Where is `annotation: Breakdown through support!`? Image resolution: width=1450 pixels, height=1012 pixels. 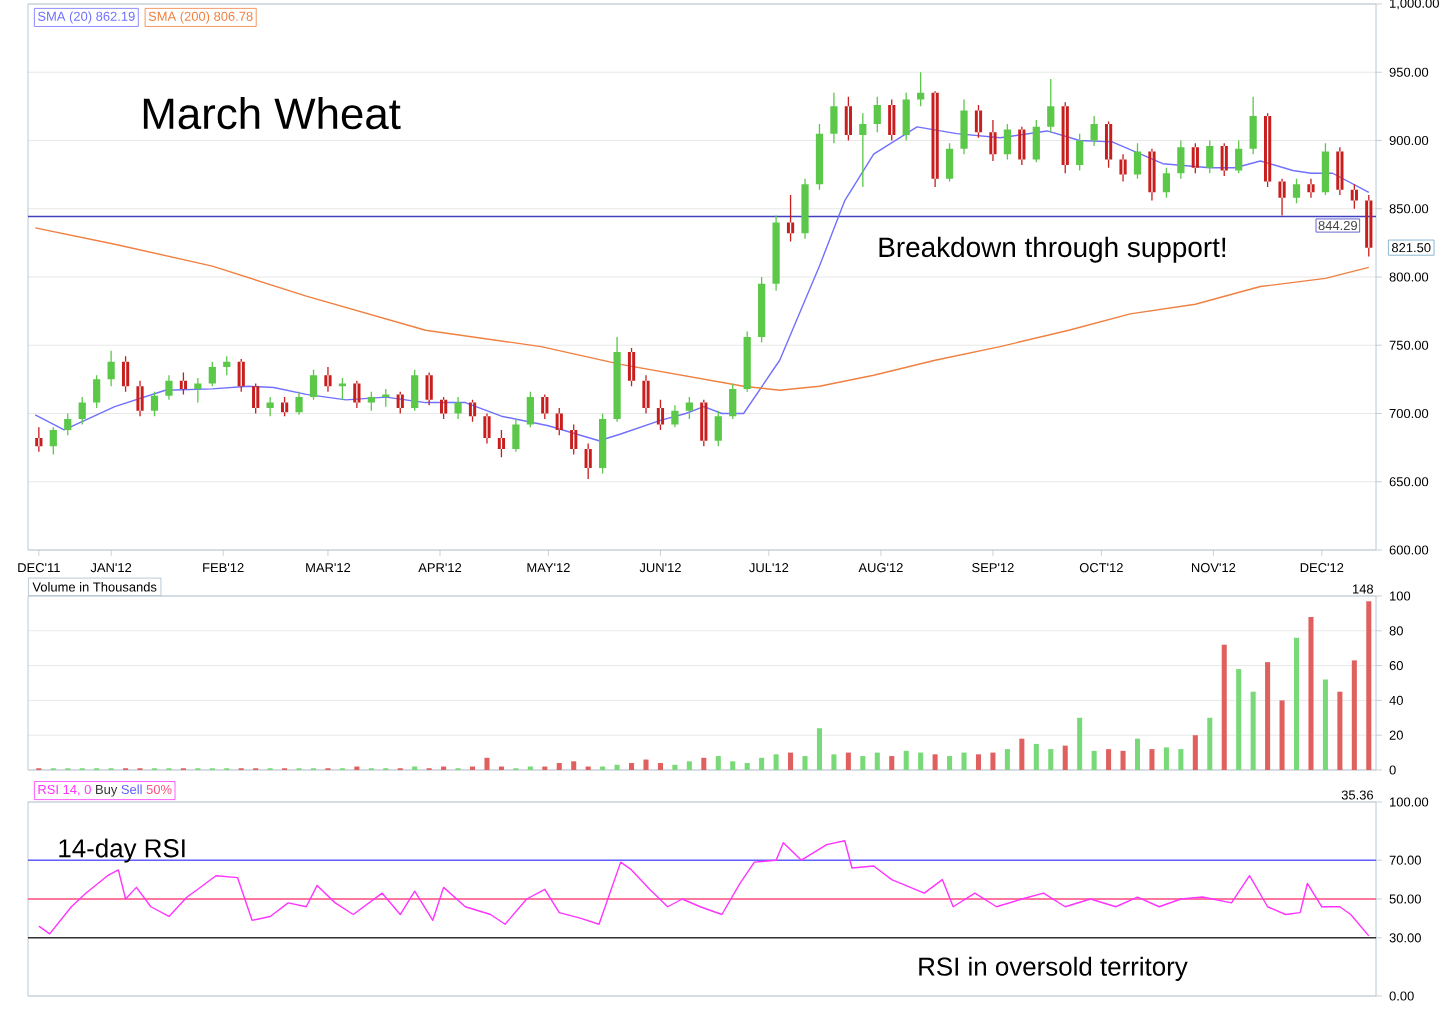 annotation: Breakdown through support! is located at coordinates (1052, 249).